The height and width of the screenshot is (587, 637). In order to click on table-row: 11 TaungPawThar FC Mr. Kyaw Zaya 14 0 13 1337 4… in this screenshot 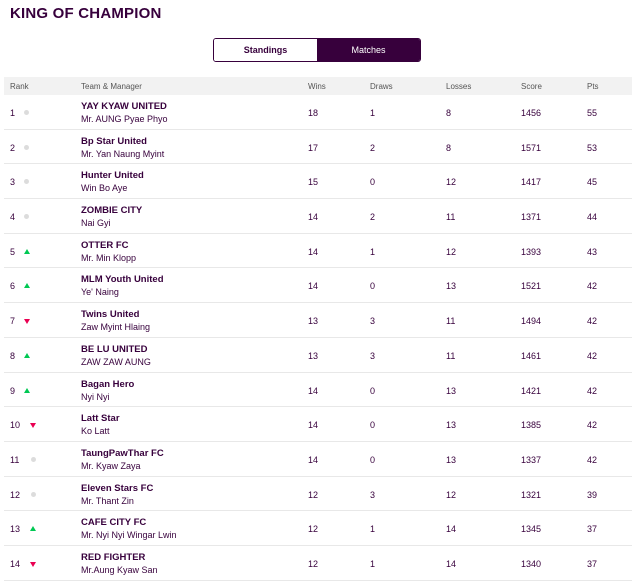, I will do `click(318, 459)`.